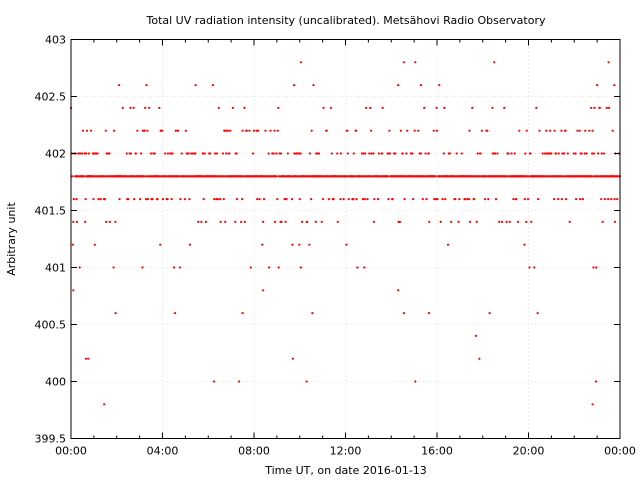 The image size is (640, 480). What do you see at coordinates (11, 239) in the screenshot?
I see `y-axis-label: Arbitrary unit` at bounding box center [11, 239].